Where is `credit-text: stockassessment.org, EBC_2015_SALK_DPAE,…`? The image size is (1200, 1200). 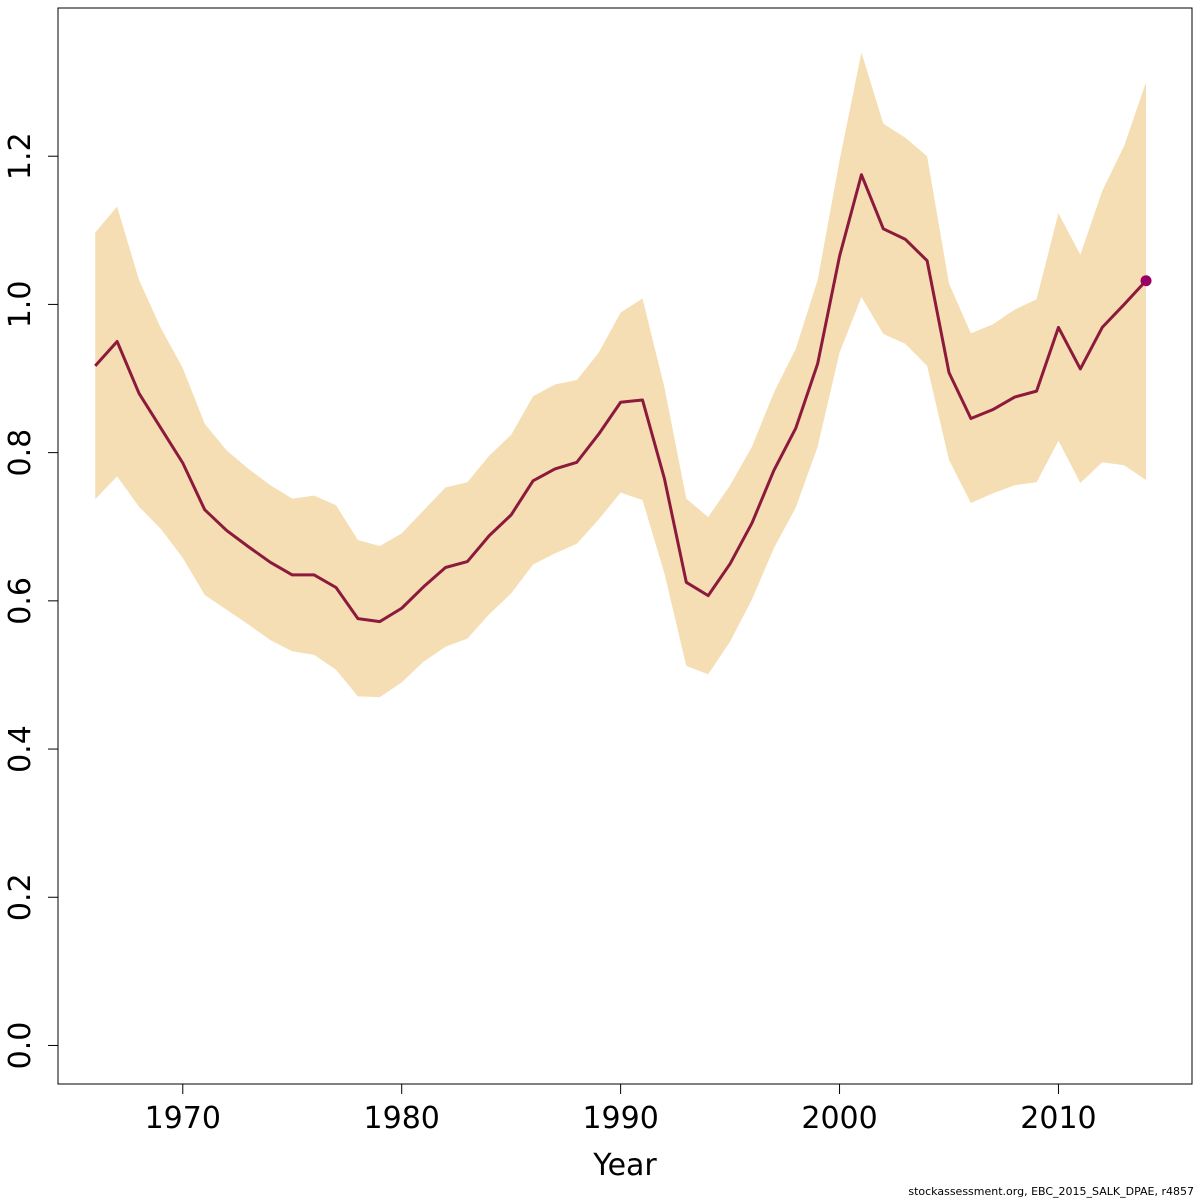
credit-text: stockassessment.org, EBC_2015_SALK_DPAE,… is located at coordinates (1051, 1191).